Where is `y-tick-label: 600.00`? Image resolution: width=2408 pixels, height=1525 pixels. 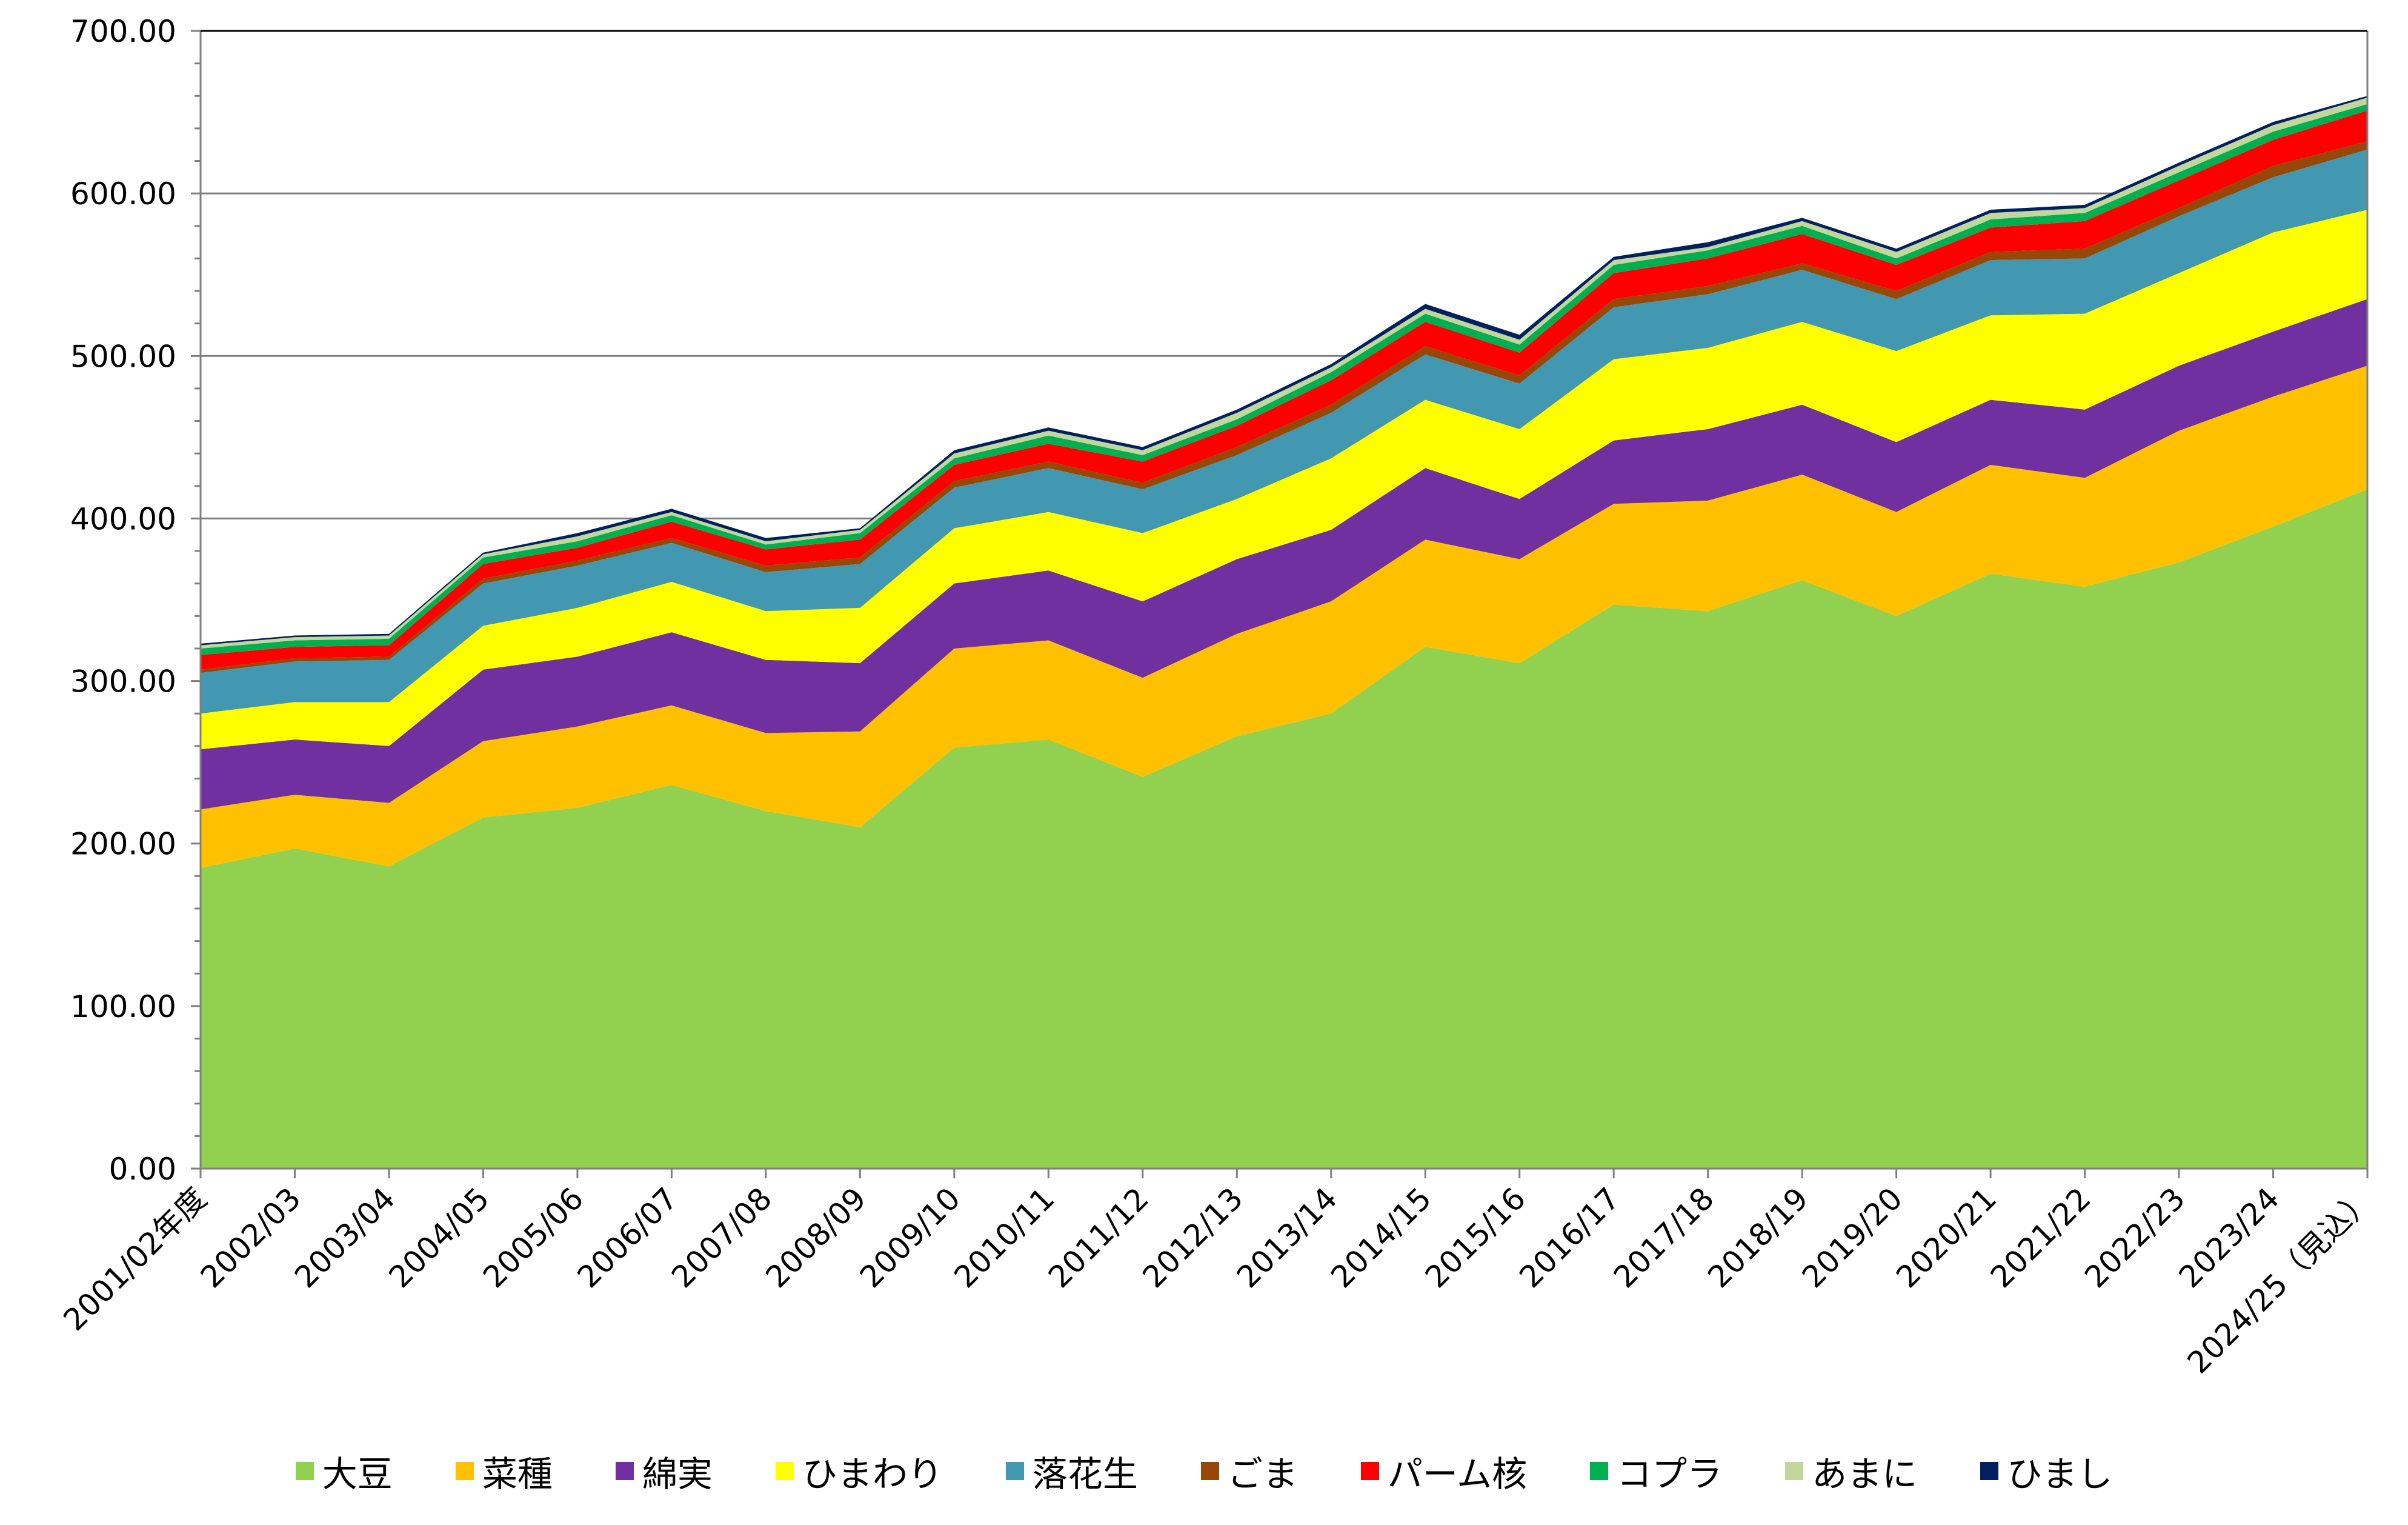
y-tick-label: 600.00 is located at coordinates (123, 194).